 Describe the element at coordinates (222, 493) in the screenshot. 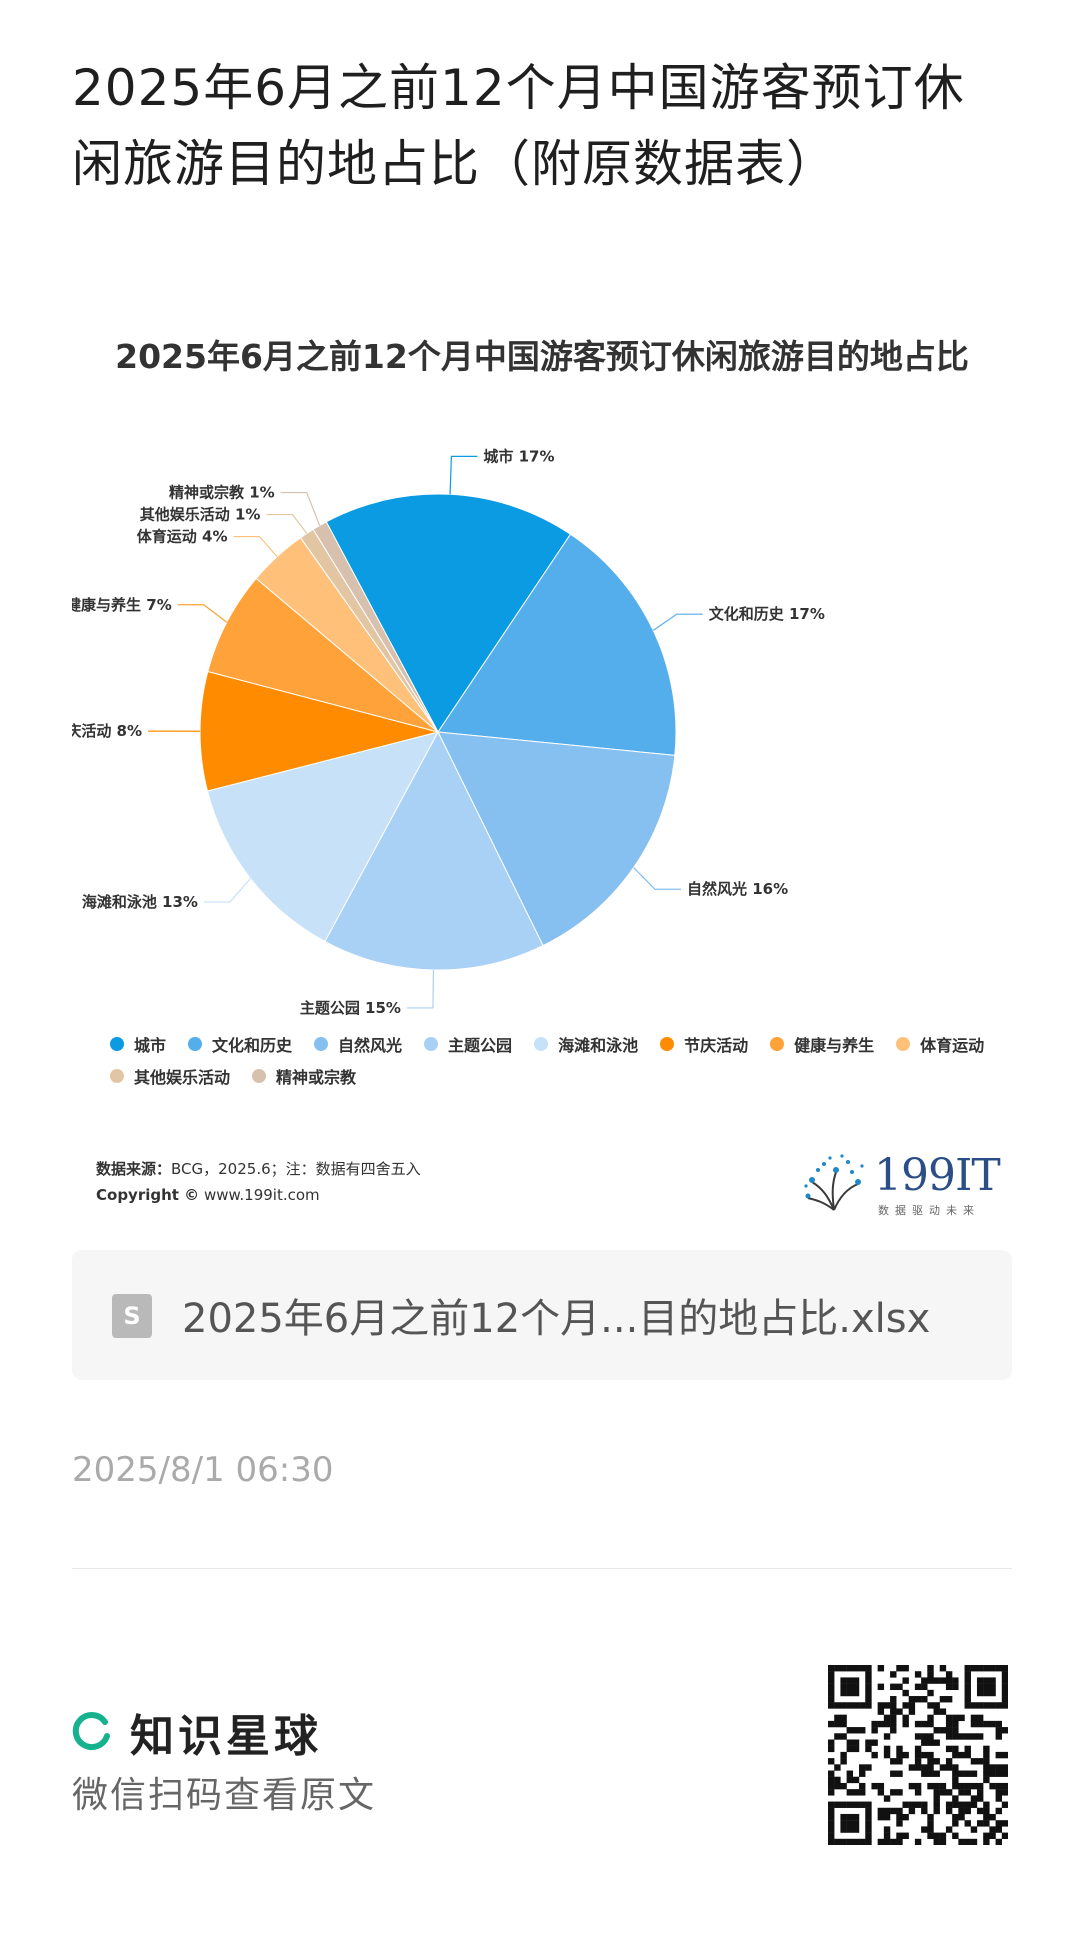

I see `slice-label: 精神或宗教 1%` at that location.